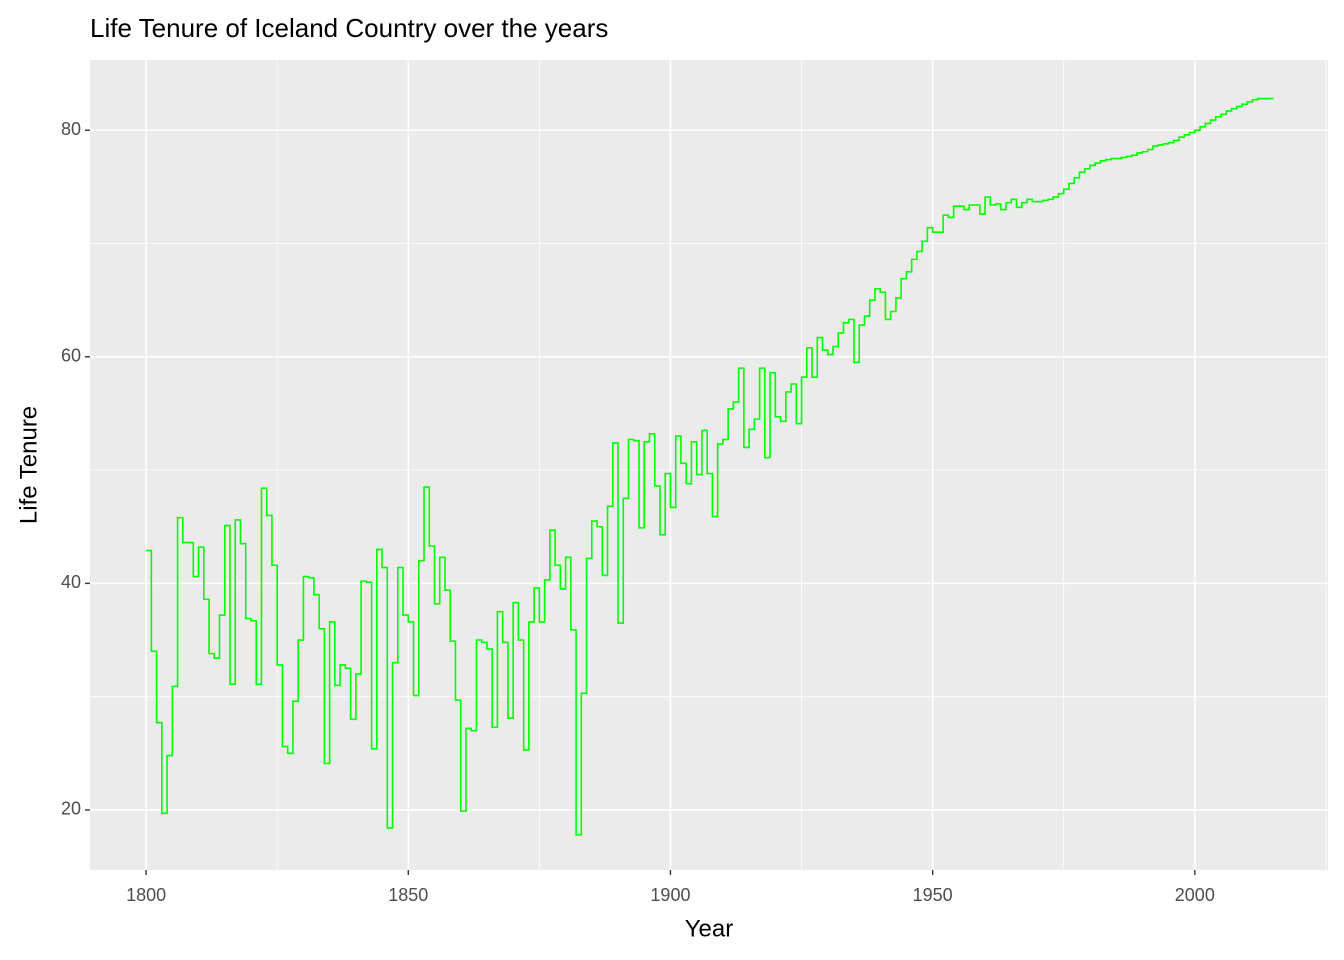 This screenshot has height=960, width=1344. Describe the element at coordinates (28, 465) in the screenshot. I see `y-axis-label: Life Tenure` at that location.